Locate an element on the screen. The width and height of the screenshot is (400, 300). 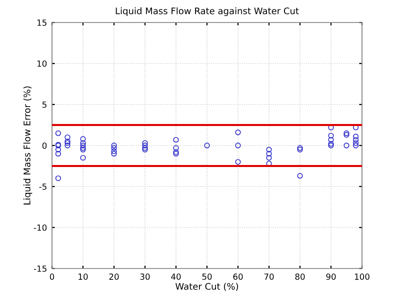
x-tick-label: 90 is located at coordinates (331, 277).